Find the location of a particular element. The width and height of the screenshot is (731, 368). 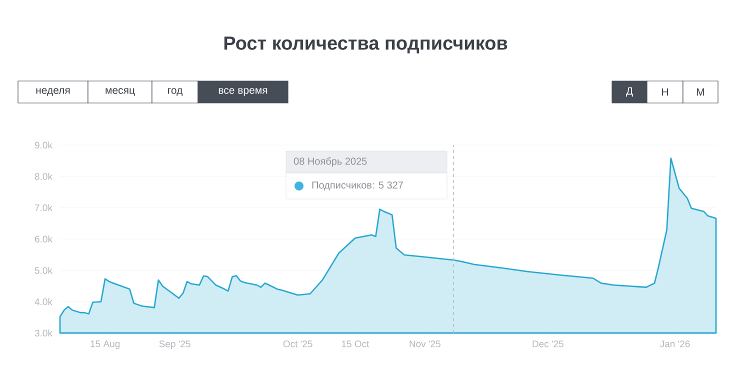

text: неделя is located at coordinates (53, 92).